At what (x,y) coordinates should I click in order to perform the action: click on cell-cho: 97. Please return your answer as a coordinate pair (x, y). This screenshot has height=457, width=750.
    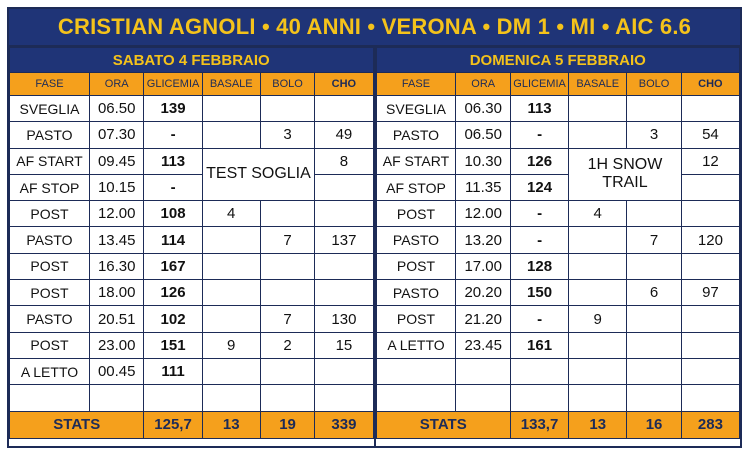
    Looking at the image, I should click on (710, 293).